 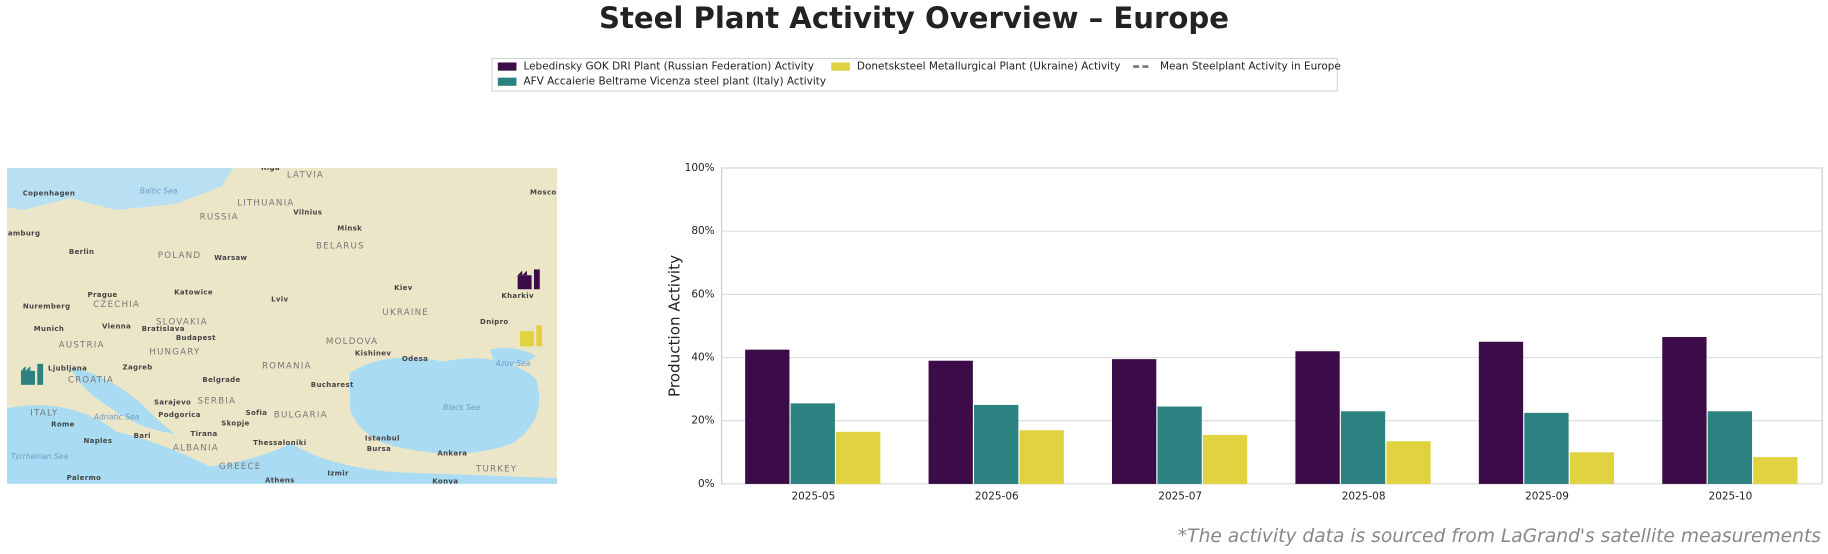 I want to click on map-label: Sofia, so click(x=257, y=413).